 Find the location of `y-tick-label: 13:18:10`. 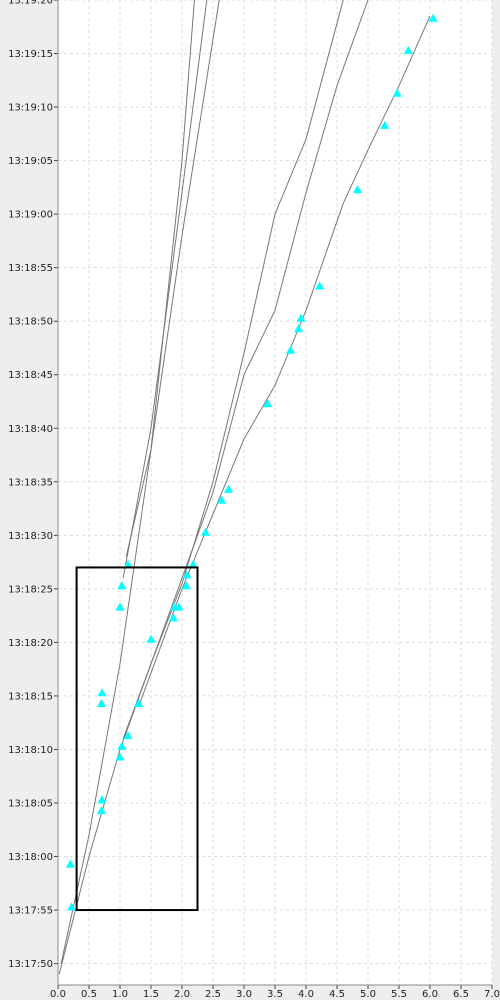

y-tick-label: 13:18:10 is located at coordinates (30, 750).